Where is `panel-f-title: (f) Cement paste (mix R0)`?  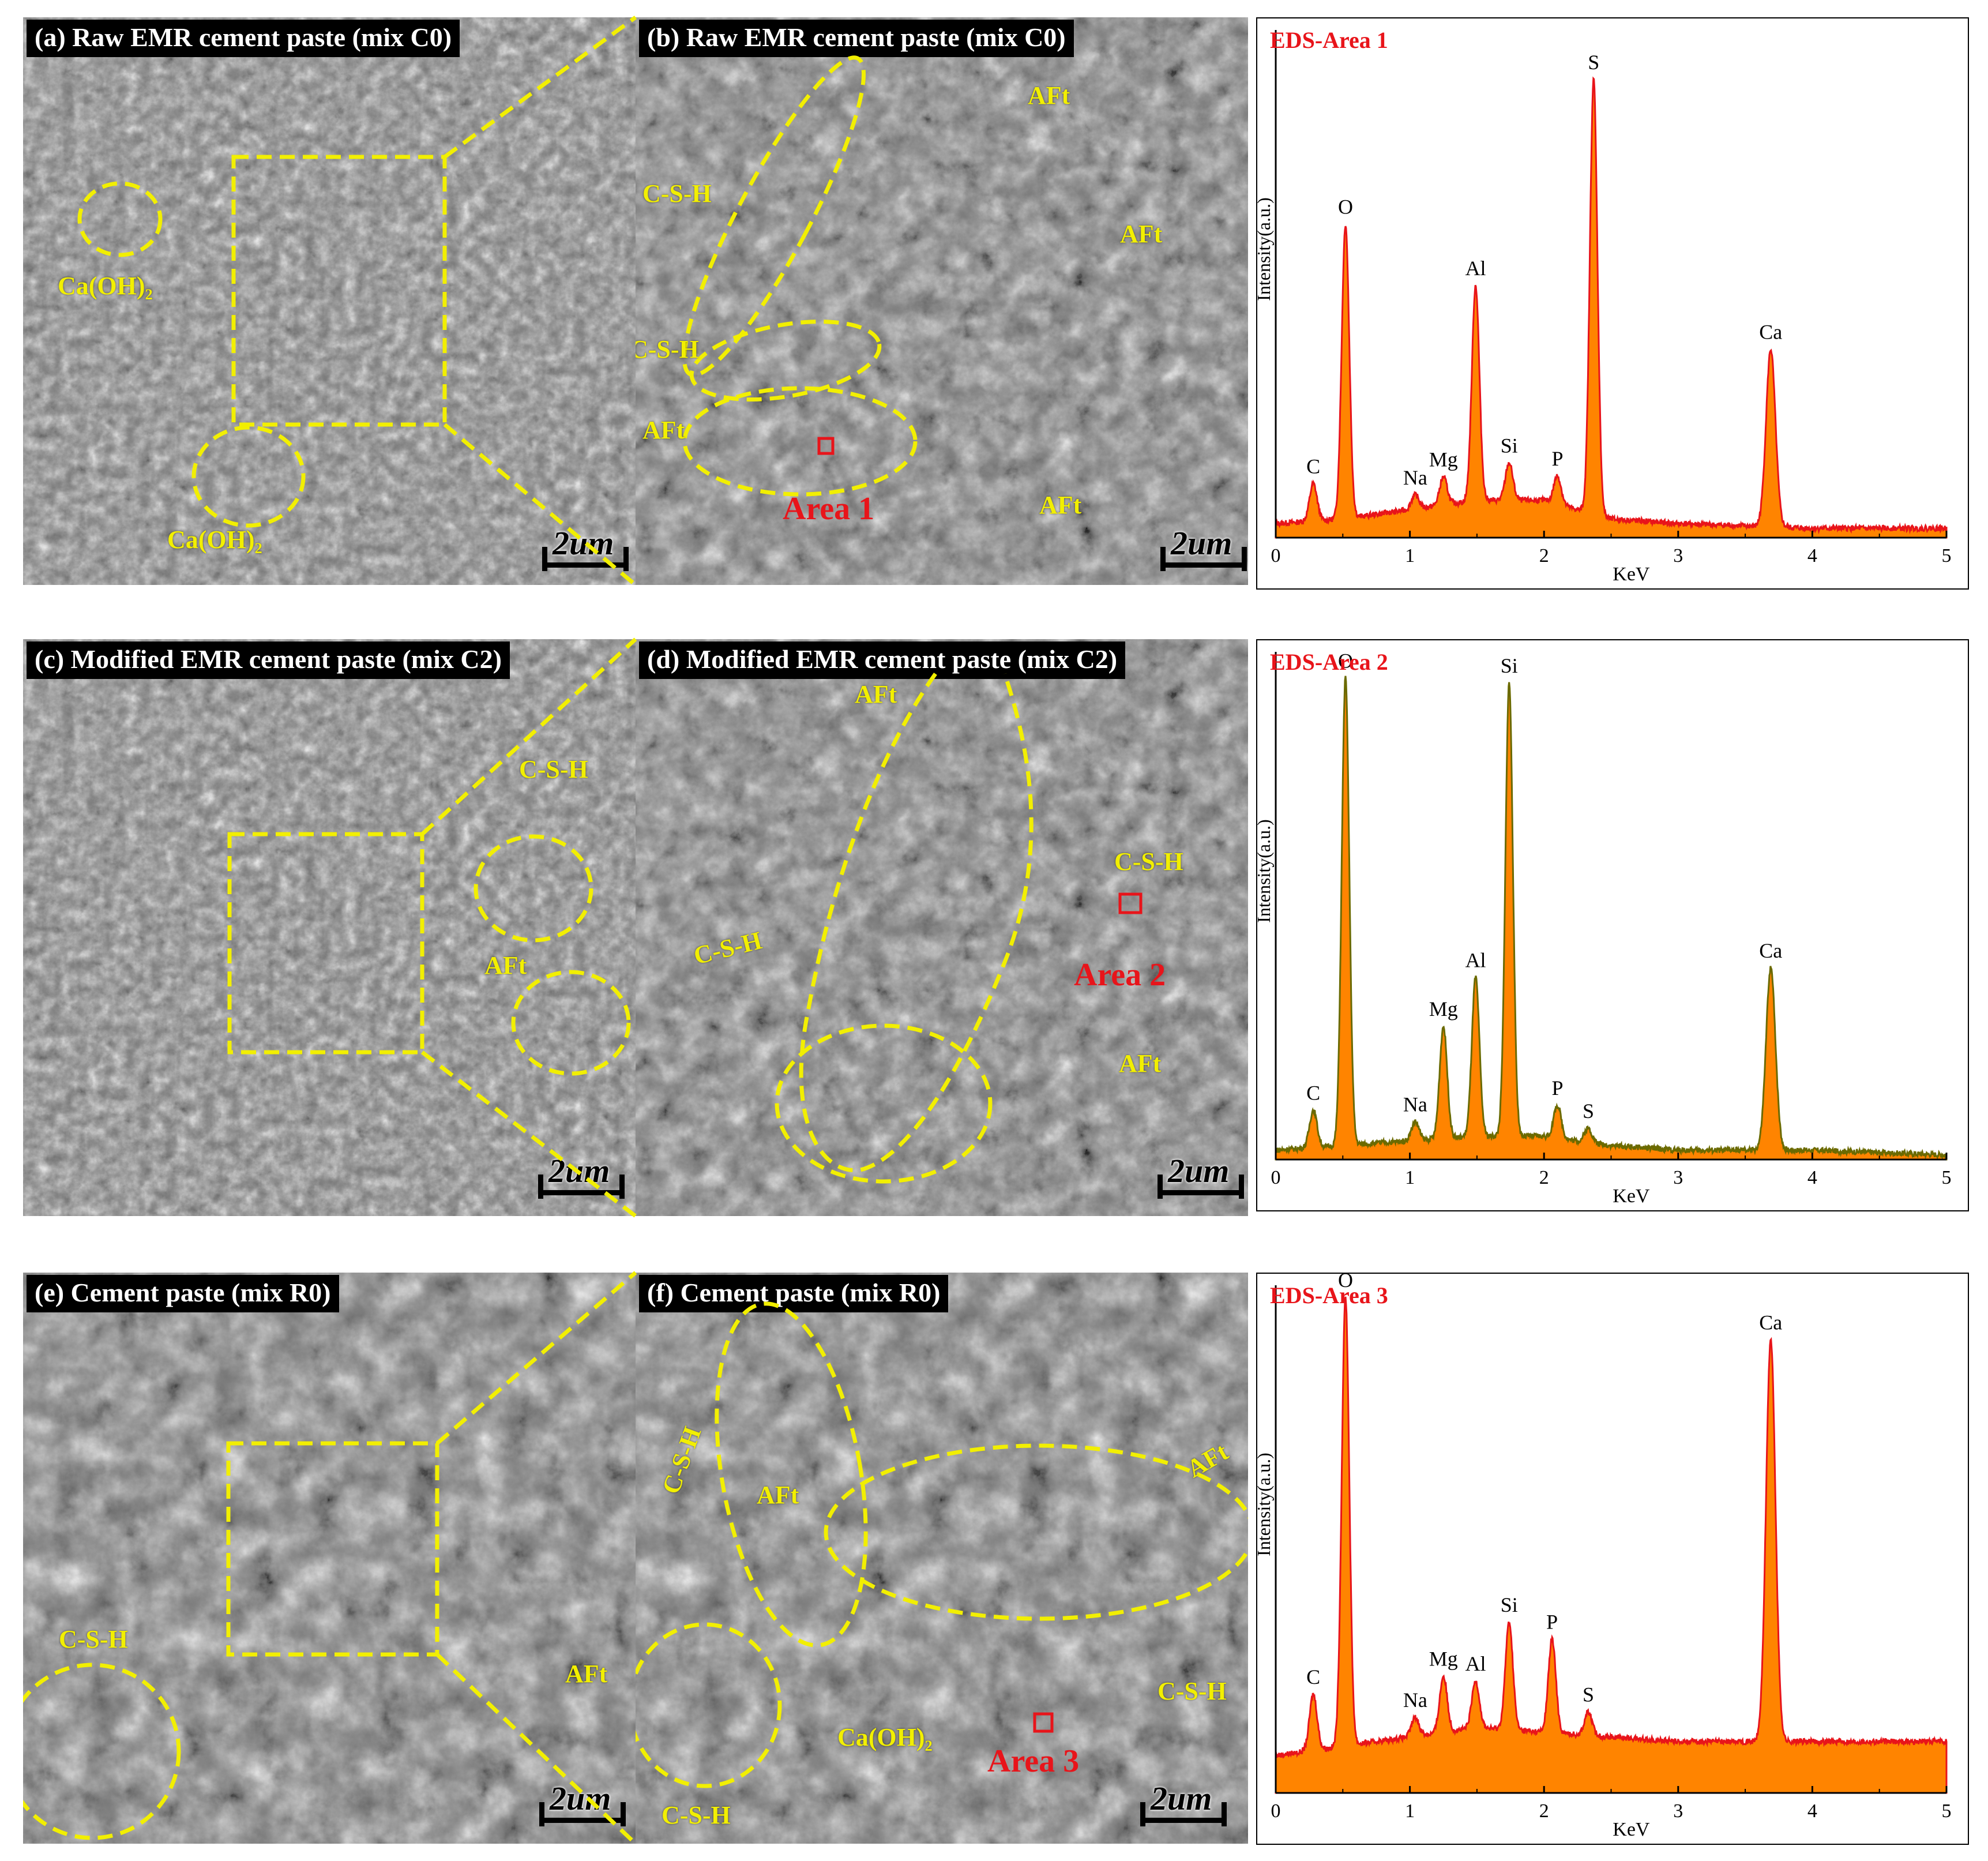 panel-f-title: (f) Cement paste (mix R0) is located at coordinates (794, 1293).